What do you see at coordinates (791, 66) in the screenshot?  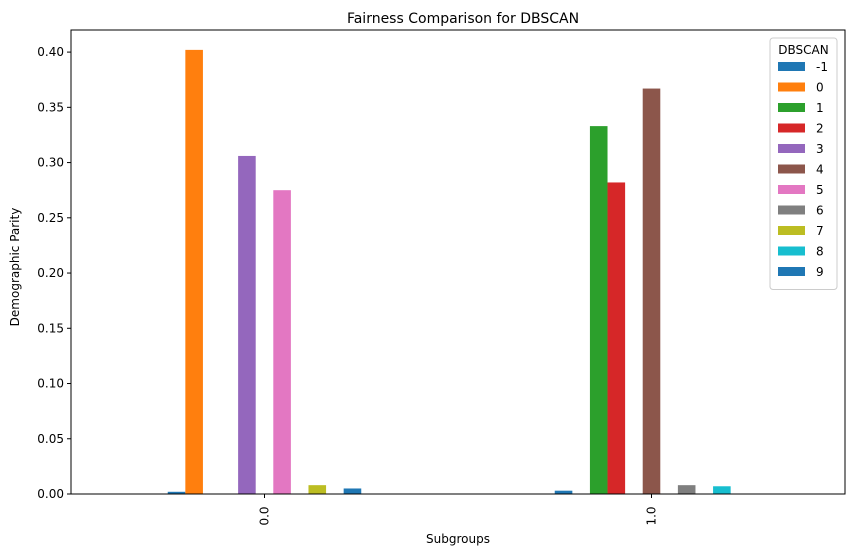 I see `legend-swatch--1` at bounding box center [791, 66].